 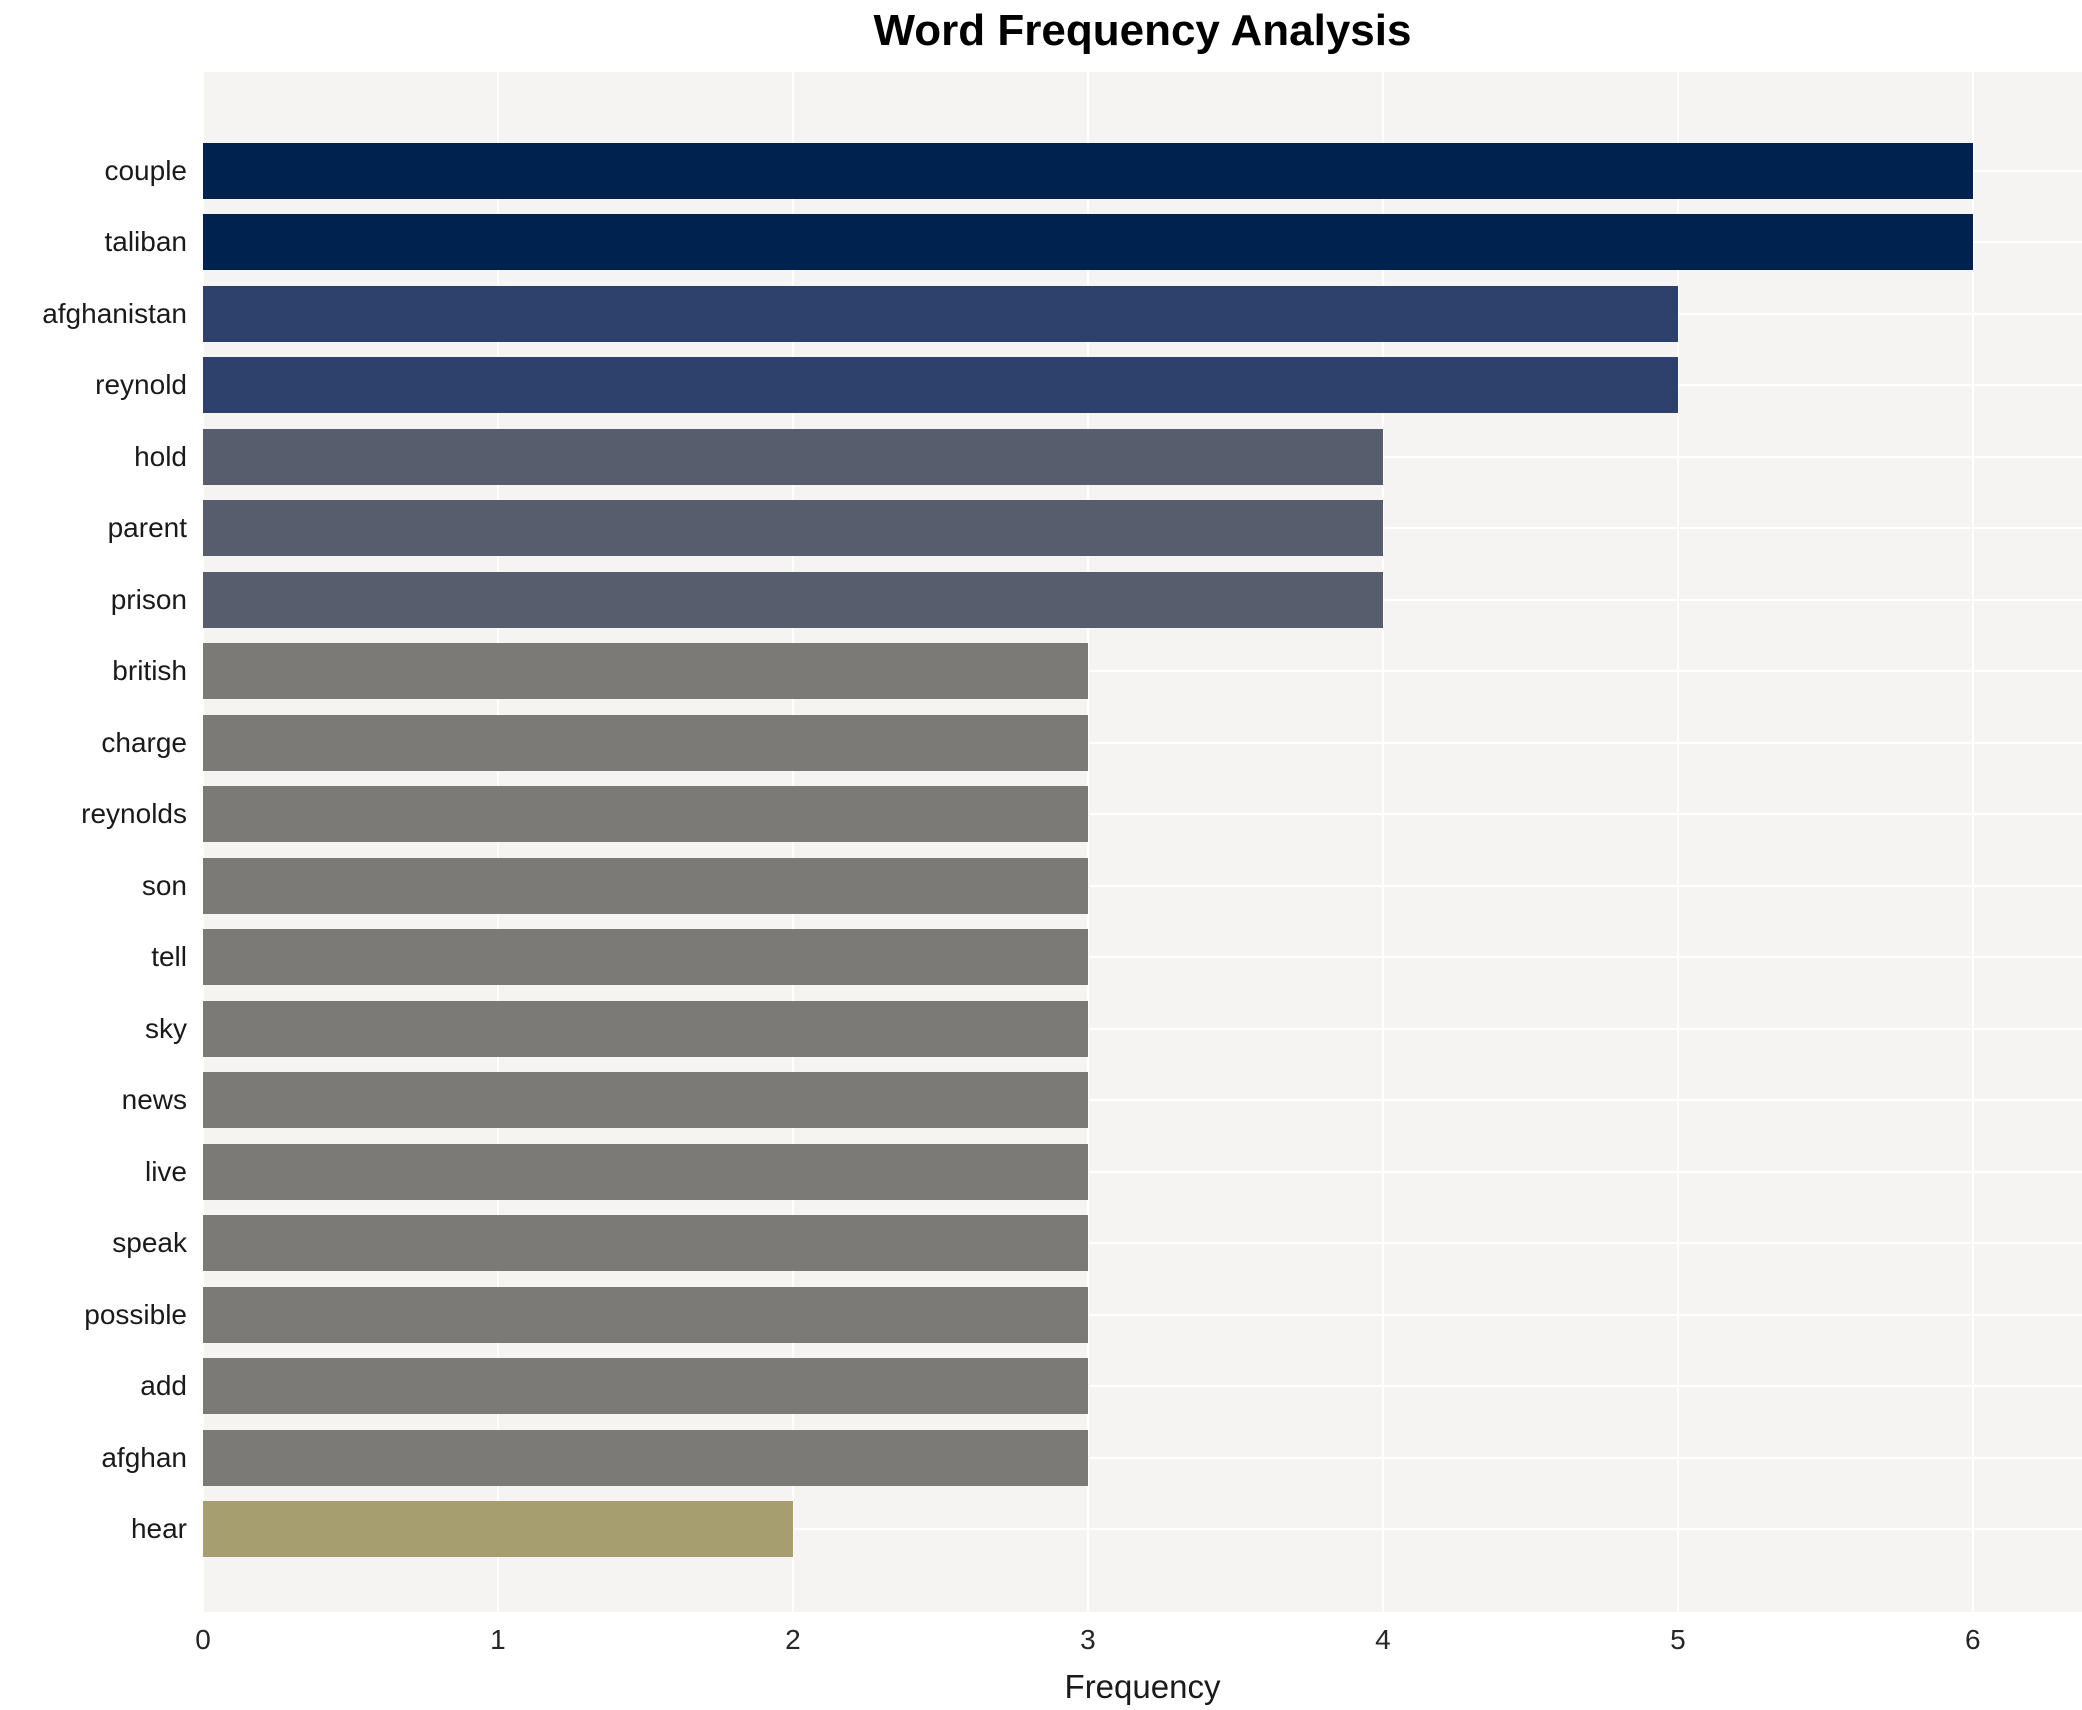 I want to click on bar-row: afghan, so click(x=1041, y=1458).